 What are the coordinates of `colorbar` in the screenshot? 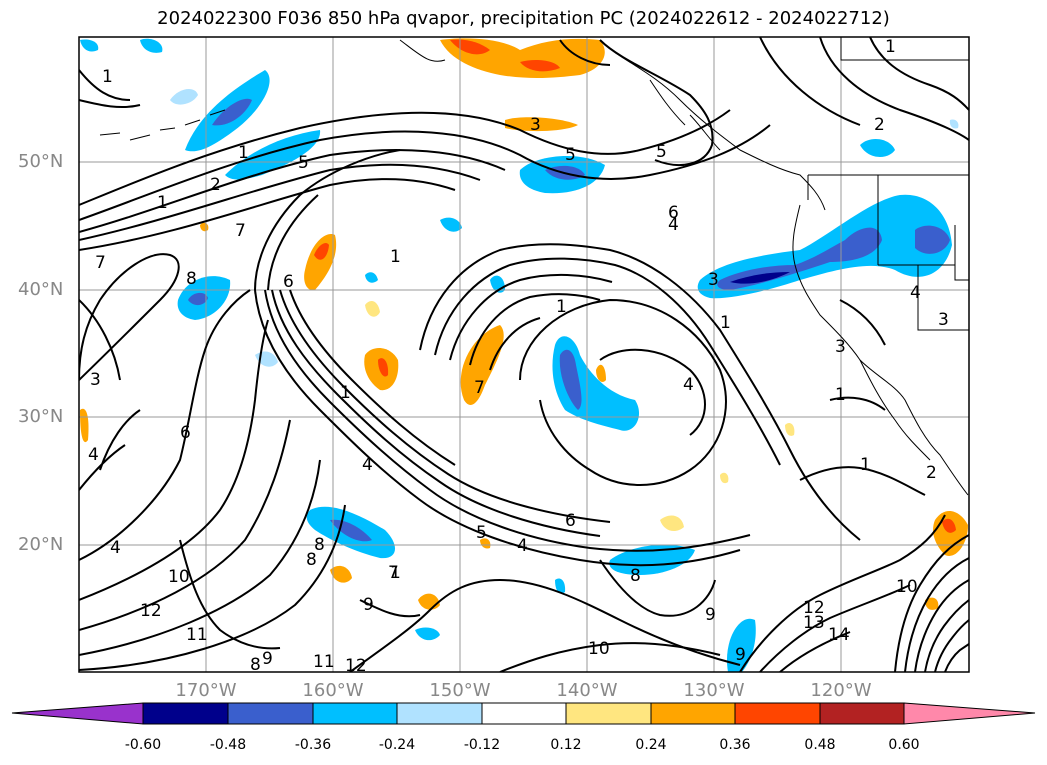 It's located at (523, 713).